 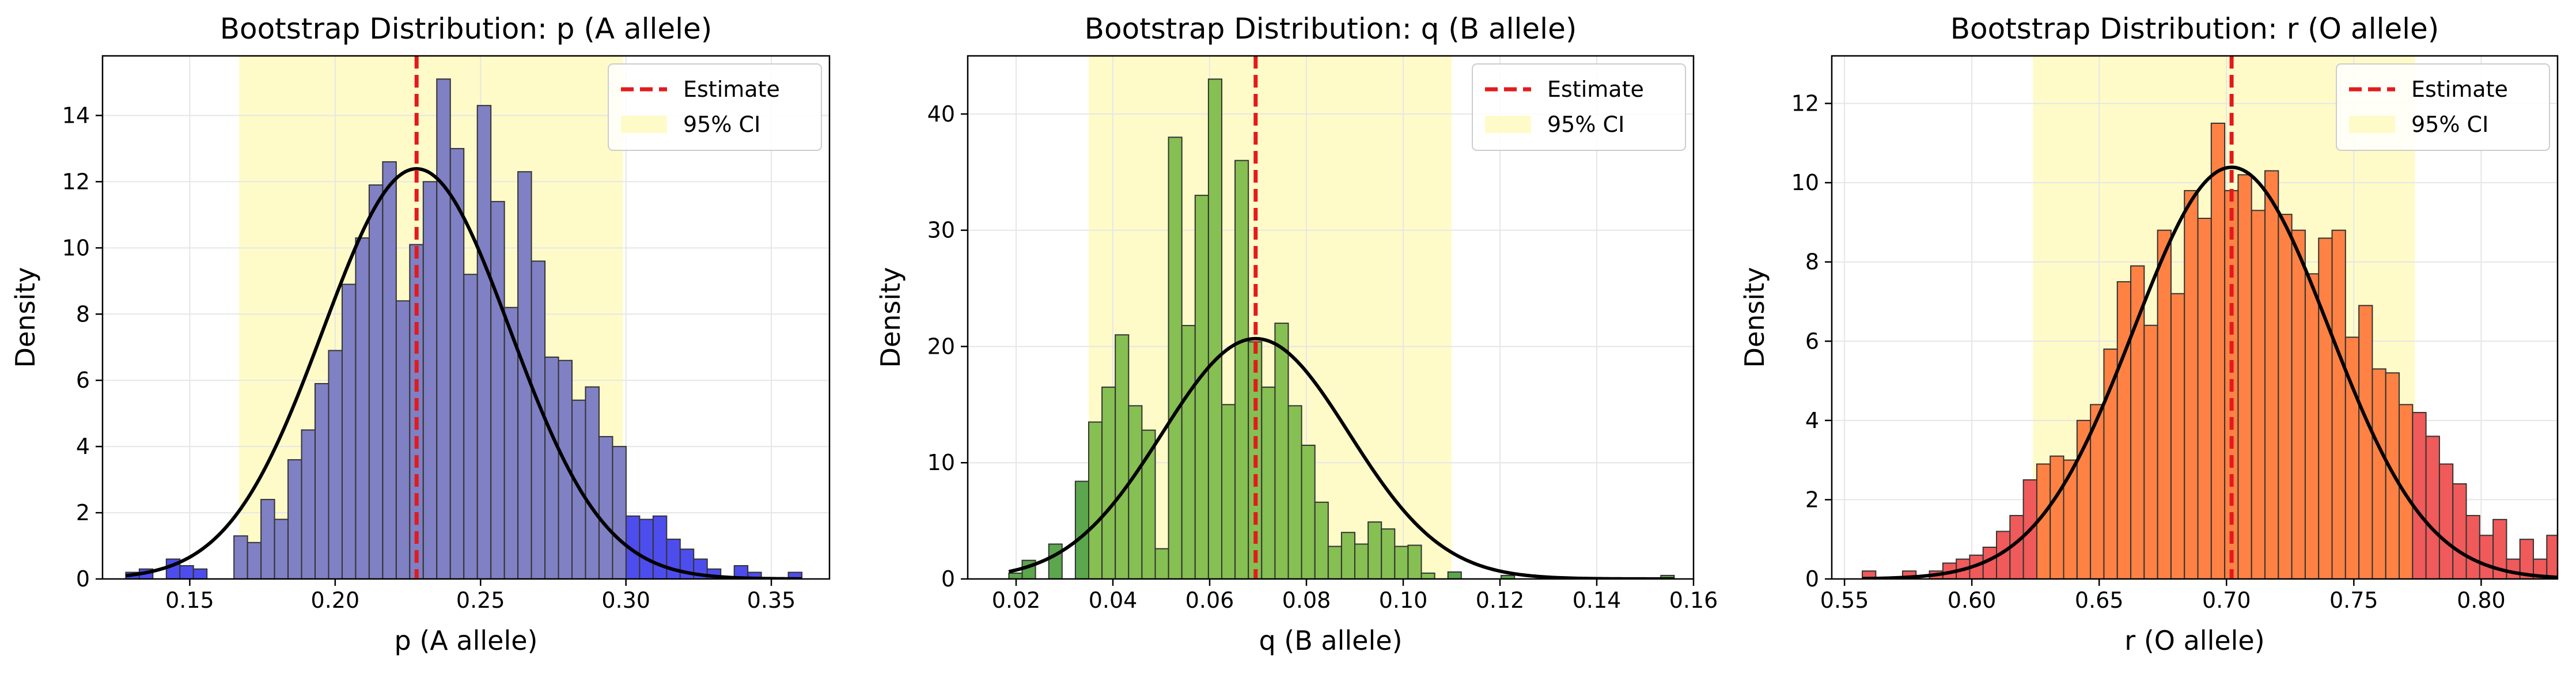 I want to click on x-tick-label: 0.35, so click(x=771, y=600).